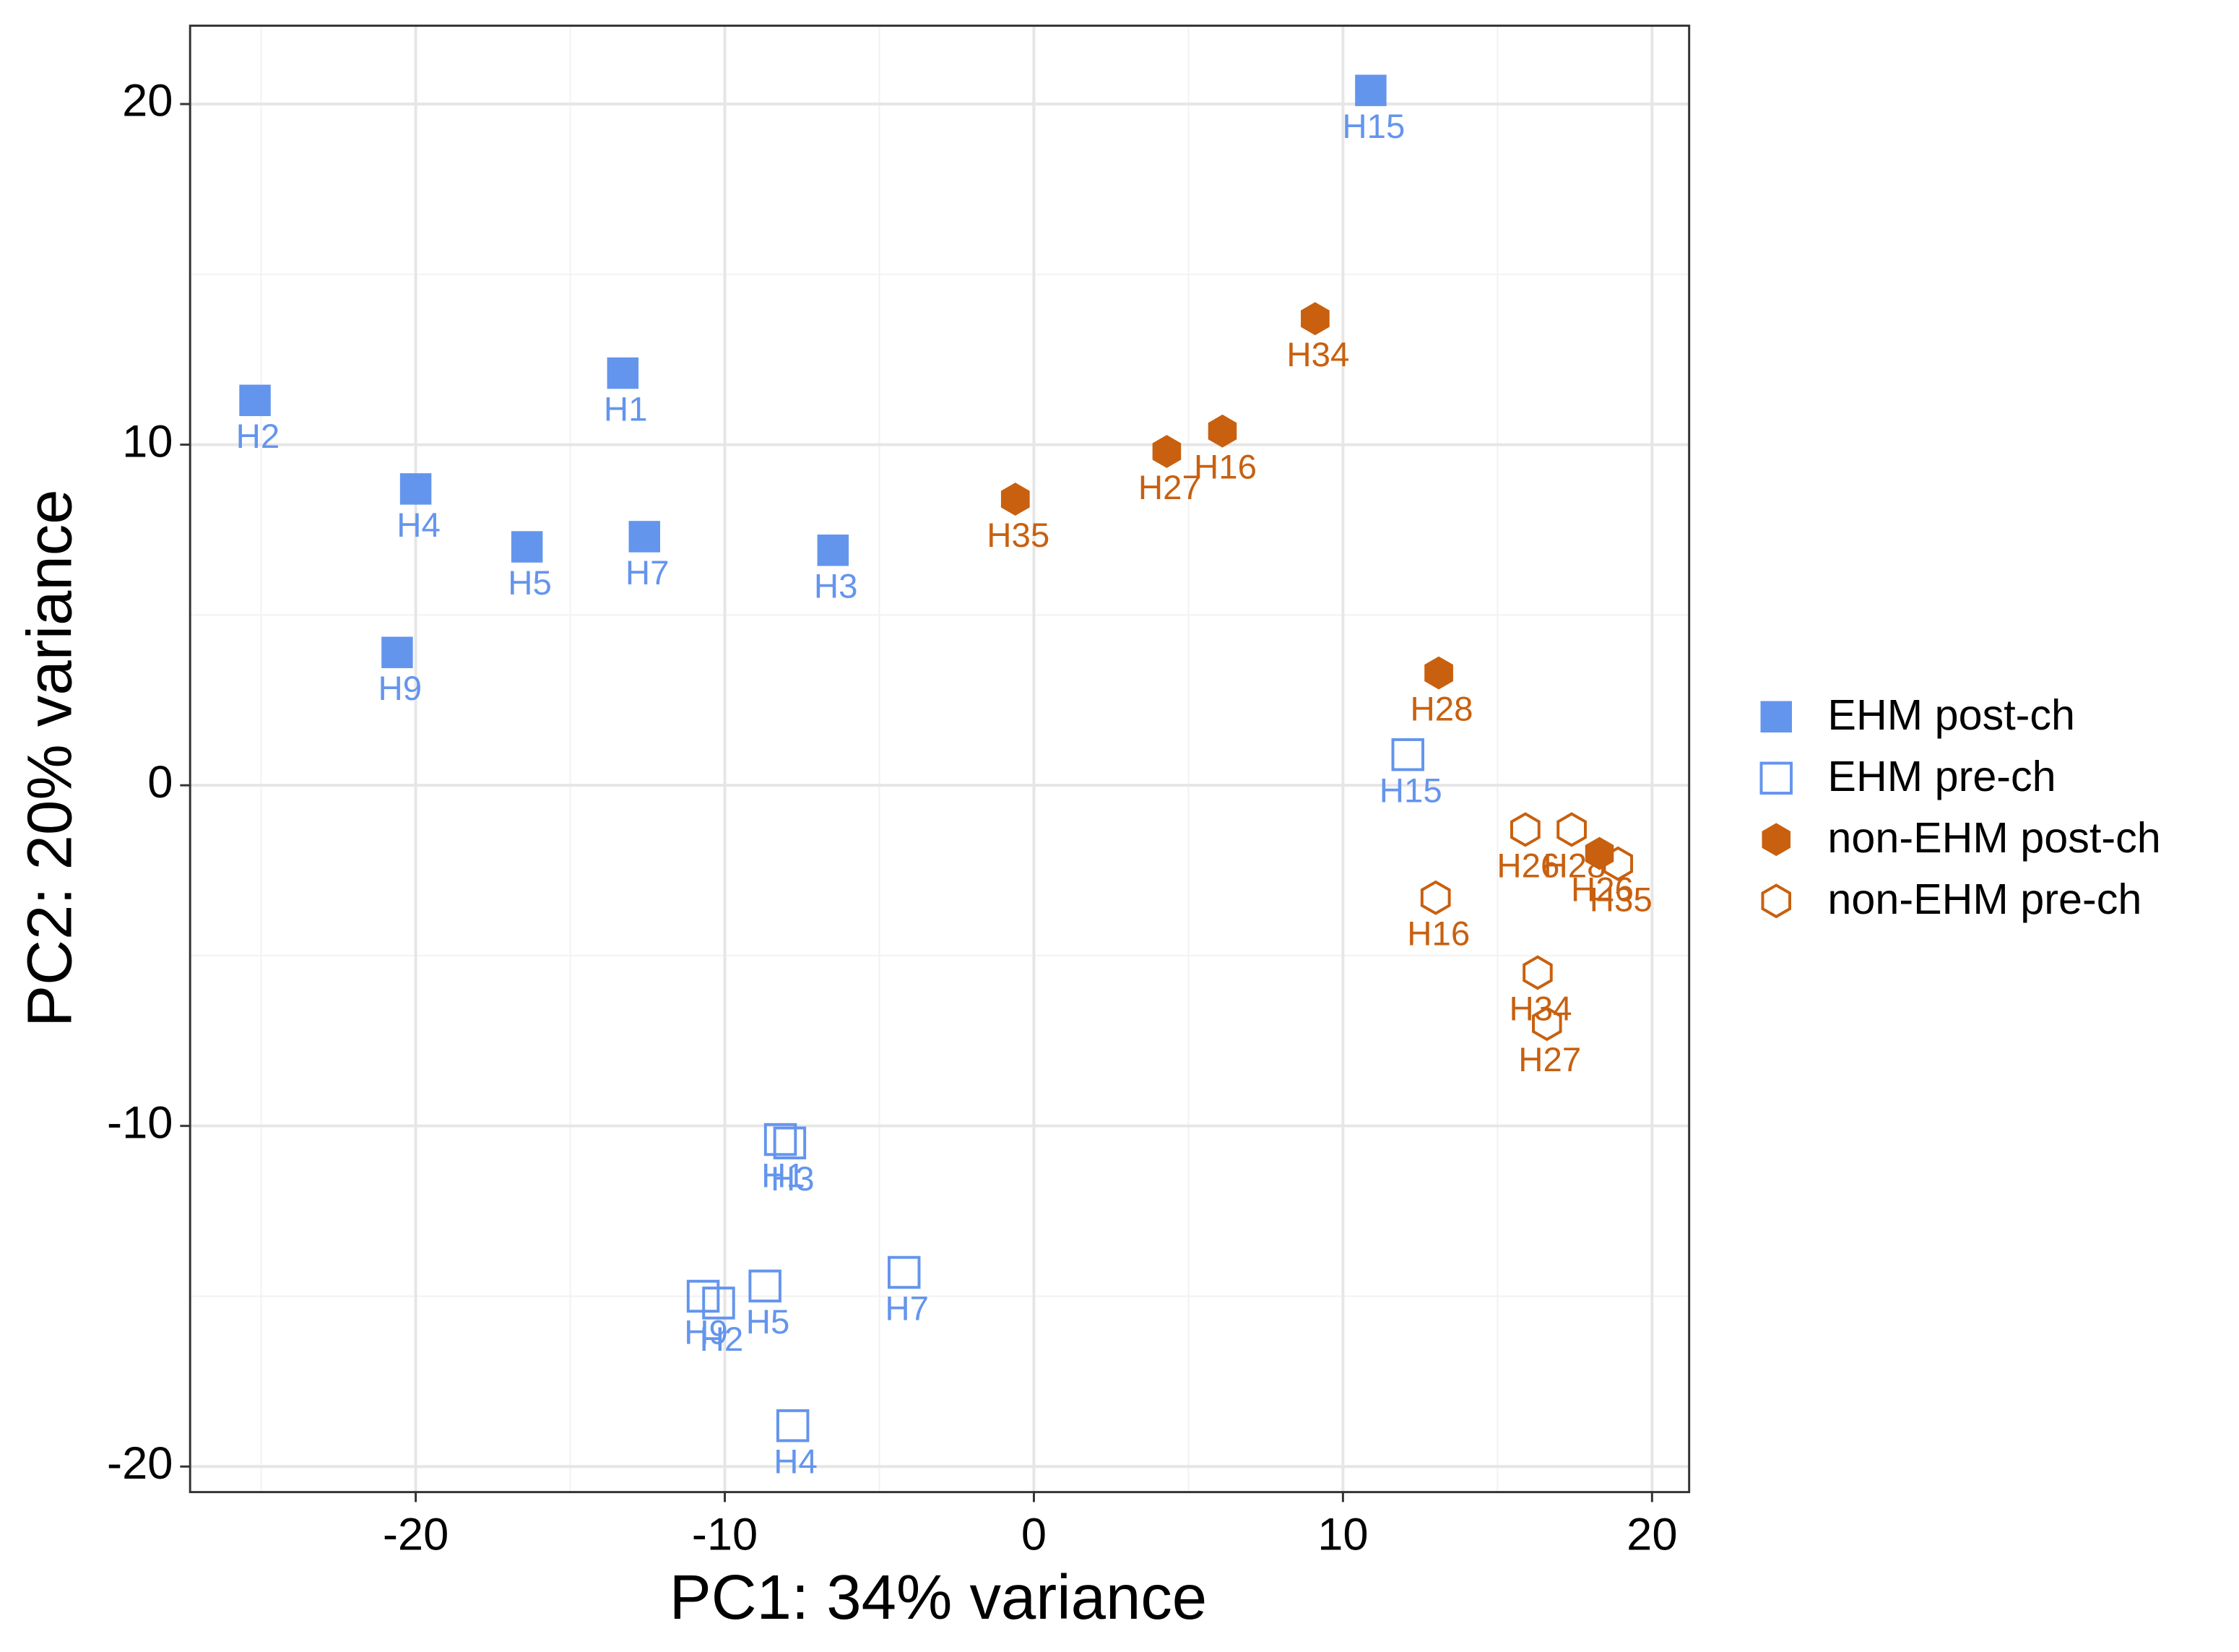 Image resolution: width=2239 pixels, height=1652 pixels. I want to click on x-tick-label: -20, so click(416, 1535).